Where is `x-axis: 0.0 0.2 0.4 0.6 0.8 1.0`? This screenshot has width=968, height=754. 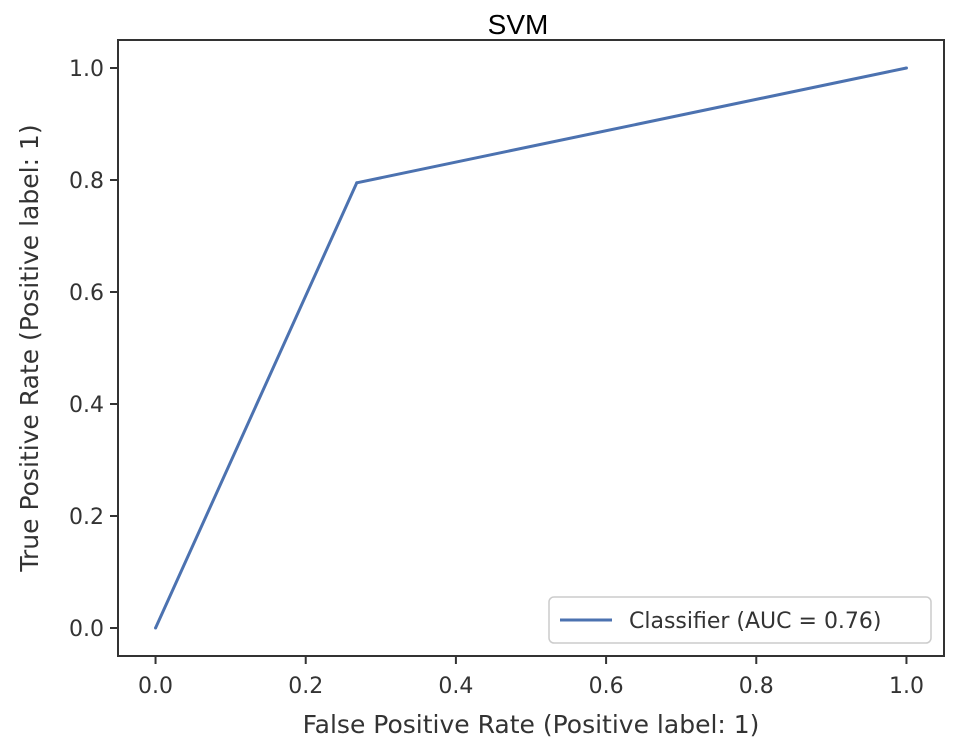
x-axis: 0.0 0.2 0.4 0.6 0.8 1.0 is located at coordinates (531, 677).